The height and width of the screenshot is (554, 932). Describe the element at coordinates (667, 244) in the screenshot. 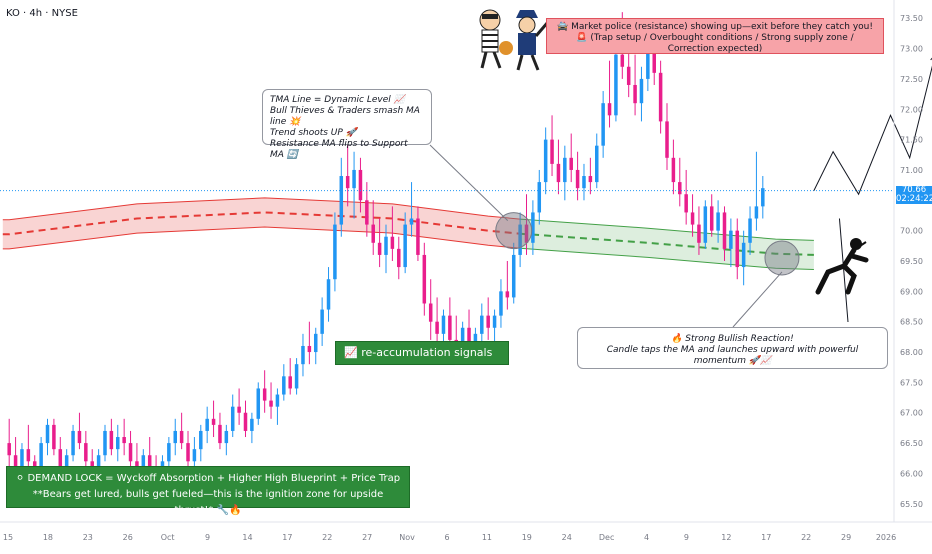

I see `support-ma-line` at that location.